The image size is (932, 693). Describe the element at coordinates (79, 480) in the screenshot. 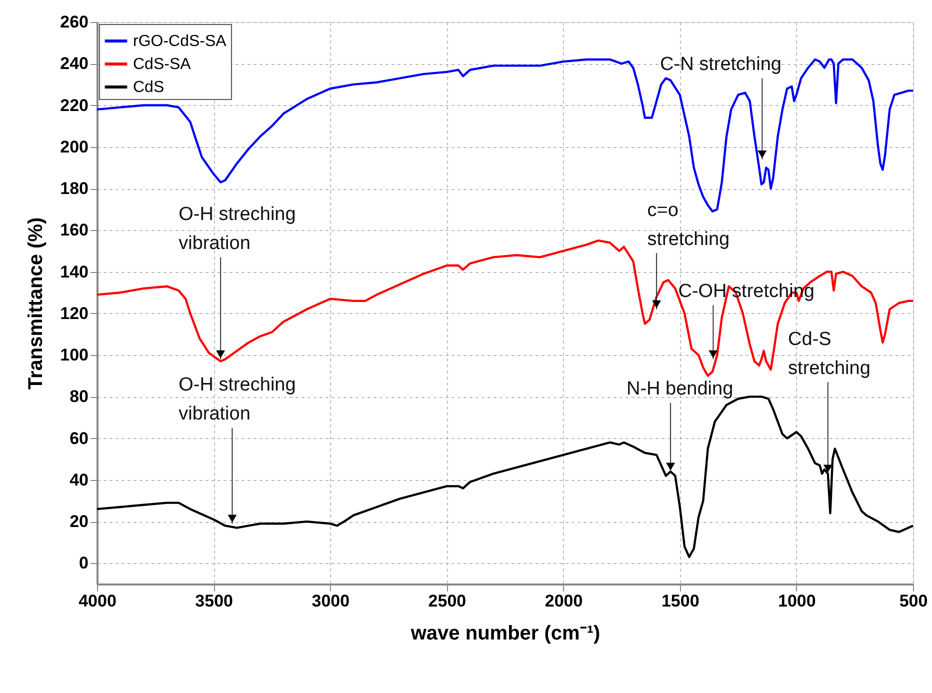

I see `y-tick-label: 40` at that location.